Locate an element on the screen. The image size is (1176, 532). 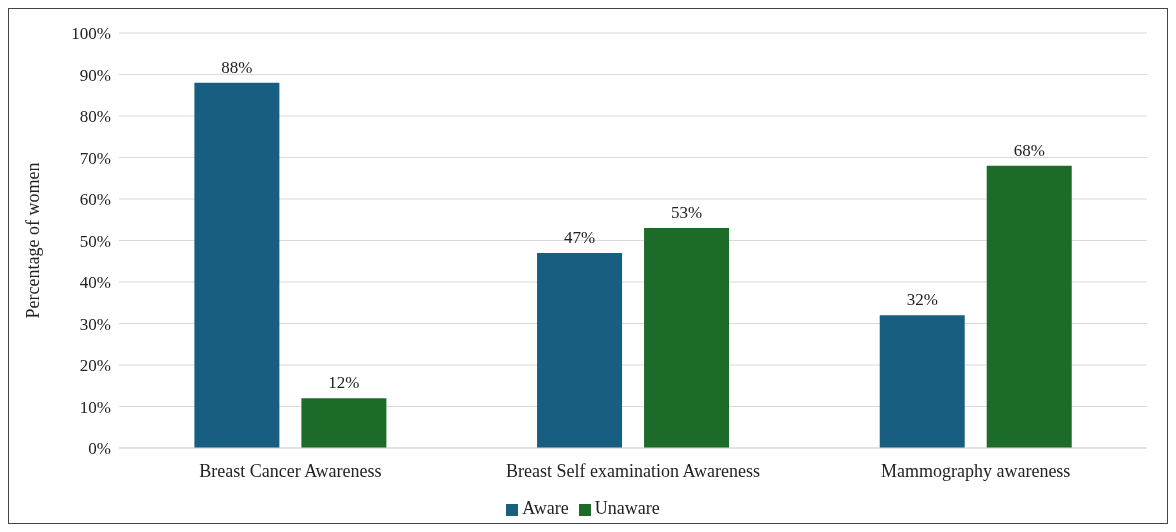
y-axis-title: Percentage of women is located at coordinates (33, 240).